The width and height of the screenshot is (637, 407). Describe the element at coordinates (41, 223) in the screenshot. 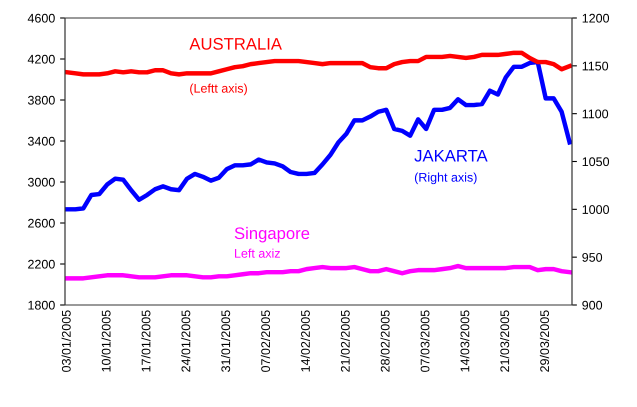

I see `y-tick-label: 2600` at that location.